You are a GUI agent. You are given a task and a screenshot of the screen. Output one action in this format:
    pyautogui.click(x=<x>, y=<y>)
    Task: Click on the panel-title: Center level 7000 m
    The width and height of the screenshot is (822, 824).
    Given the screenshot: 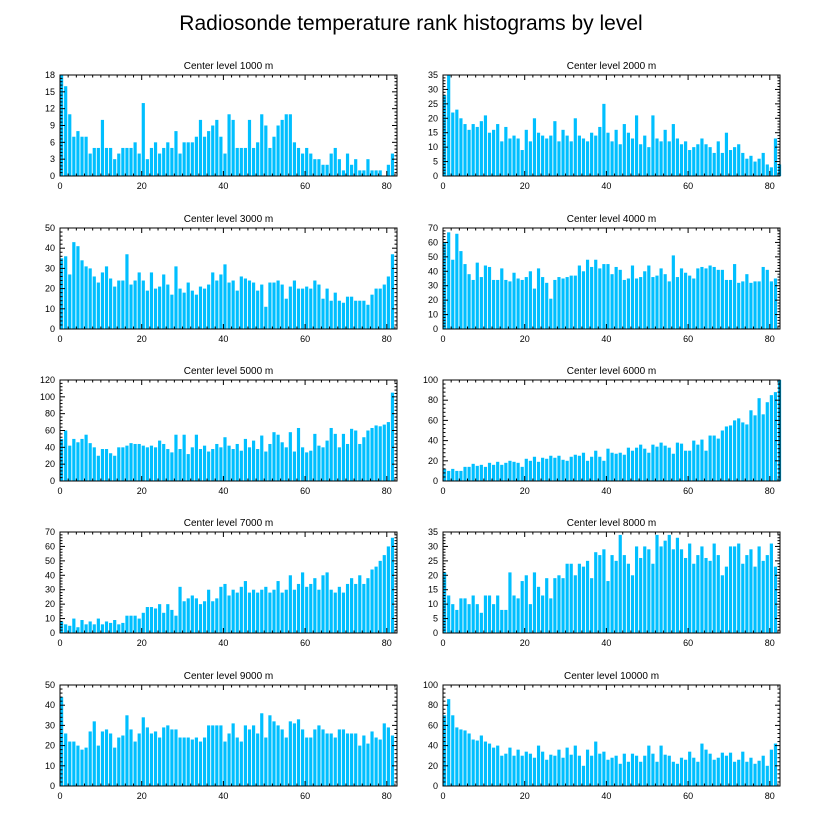 What is the action you would take?
    pyautogui.click(x=229, y=523)
    